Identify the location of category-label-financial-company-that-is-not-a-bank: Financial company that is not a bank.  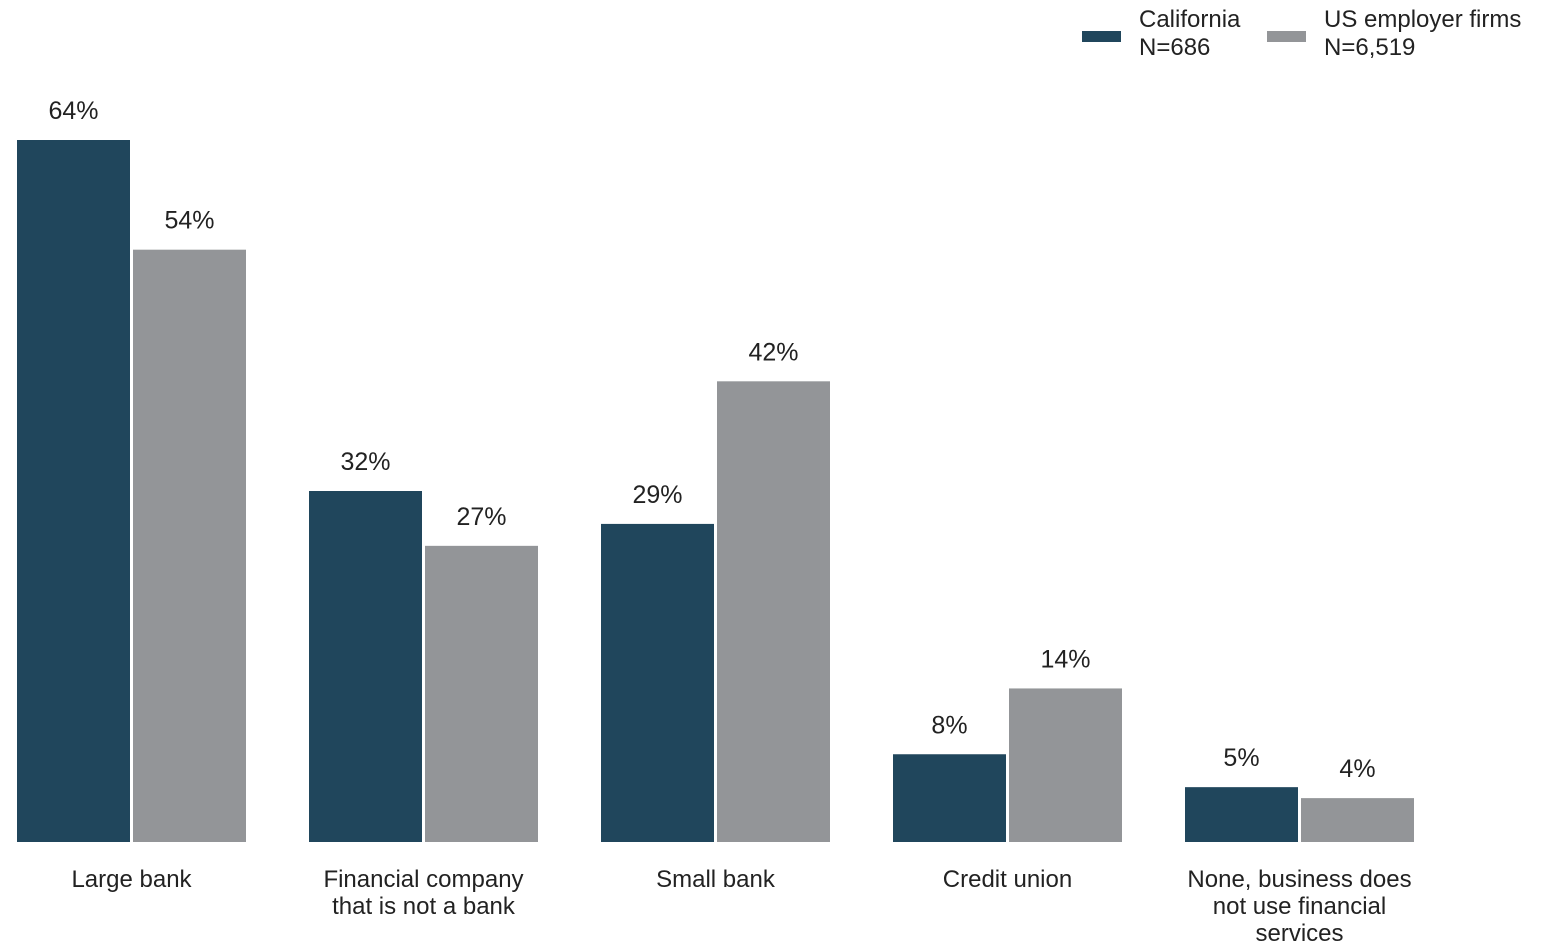
(423, 893).